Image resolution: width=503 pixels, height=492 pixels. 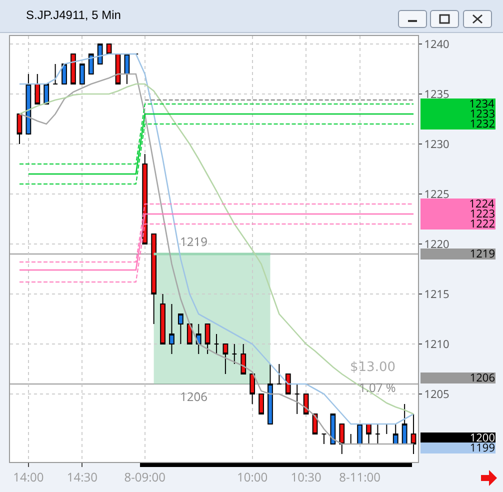 What do you see at coordinates (194, 241) in the screenshot?
I see `ref-line-label: 1219` at bounding box center [194, 241].